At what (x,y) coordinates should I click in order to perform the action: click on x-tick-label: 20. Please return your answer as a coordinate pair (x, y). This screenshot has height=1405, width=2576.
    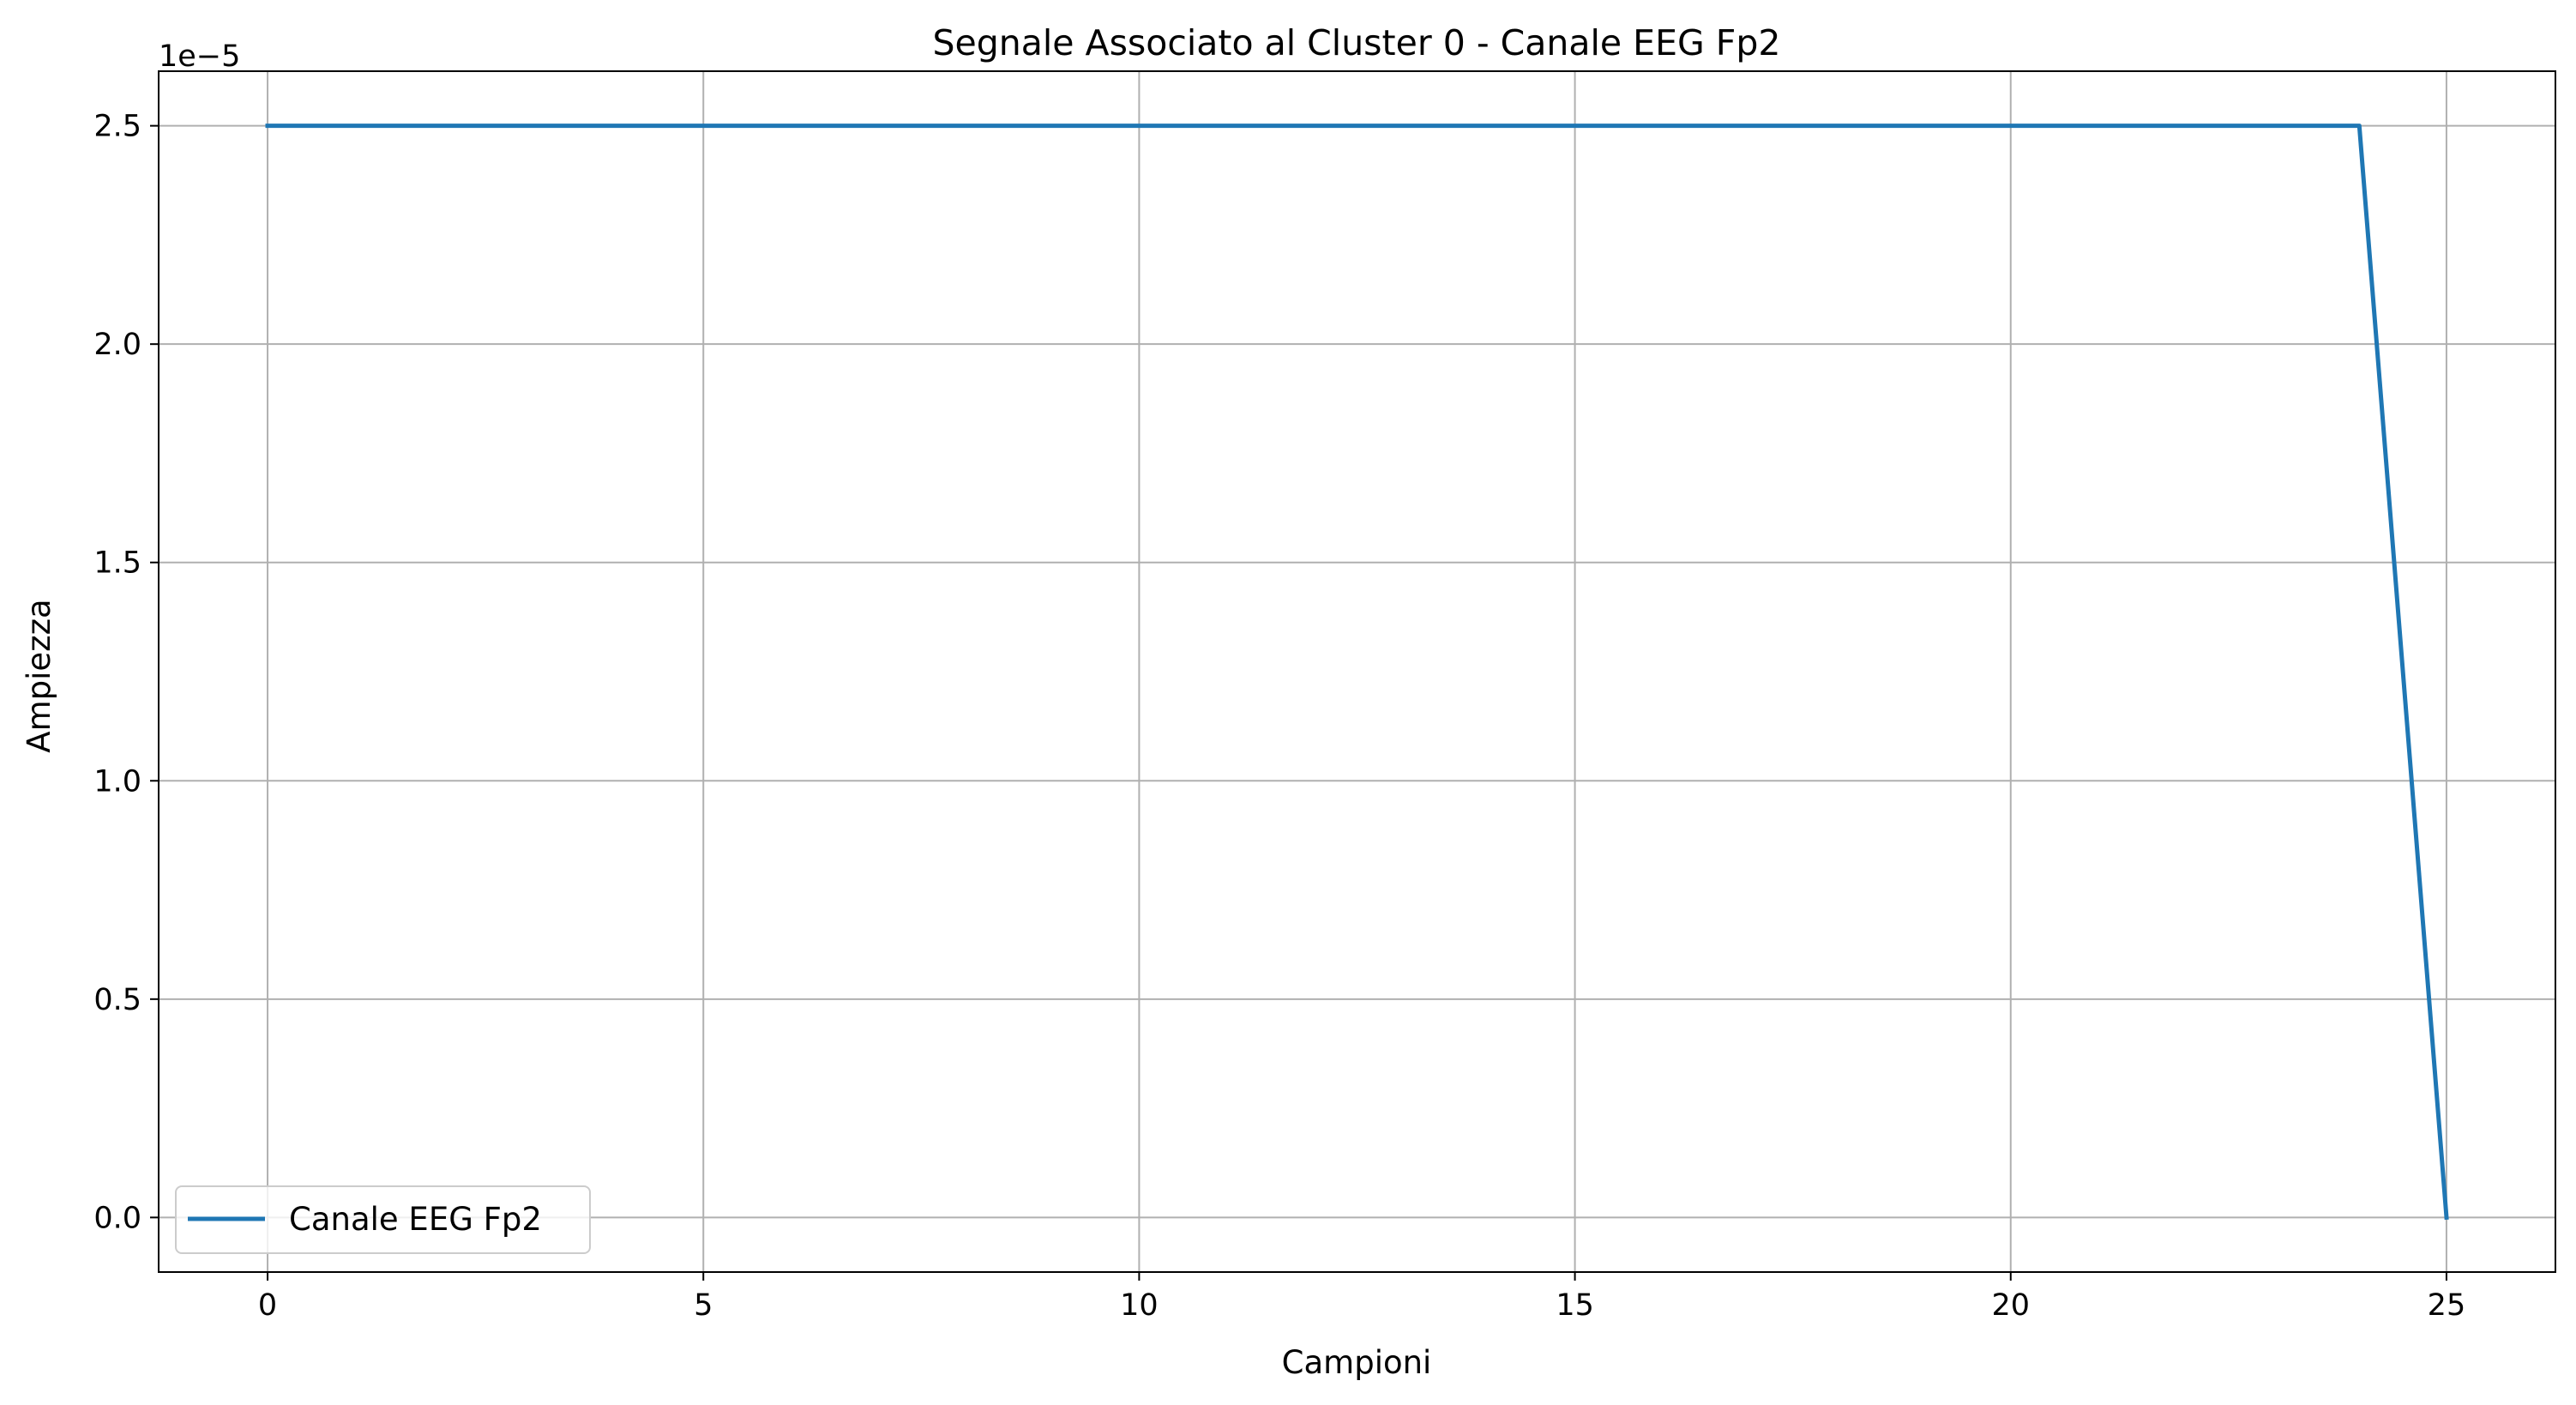
    Looking at the image, I should click on (2010, 1305).